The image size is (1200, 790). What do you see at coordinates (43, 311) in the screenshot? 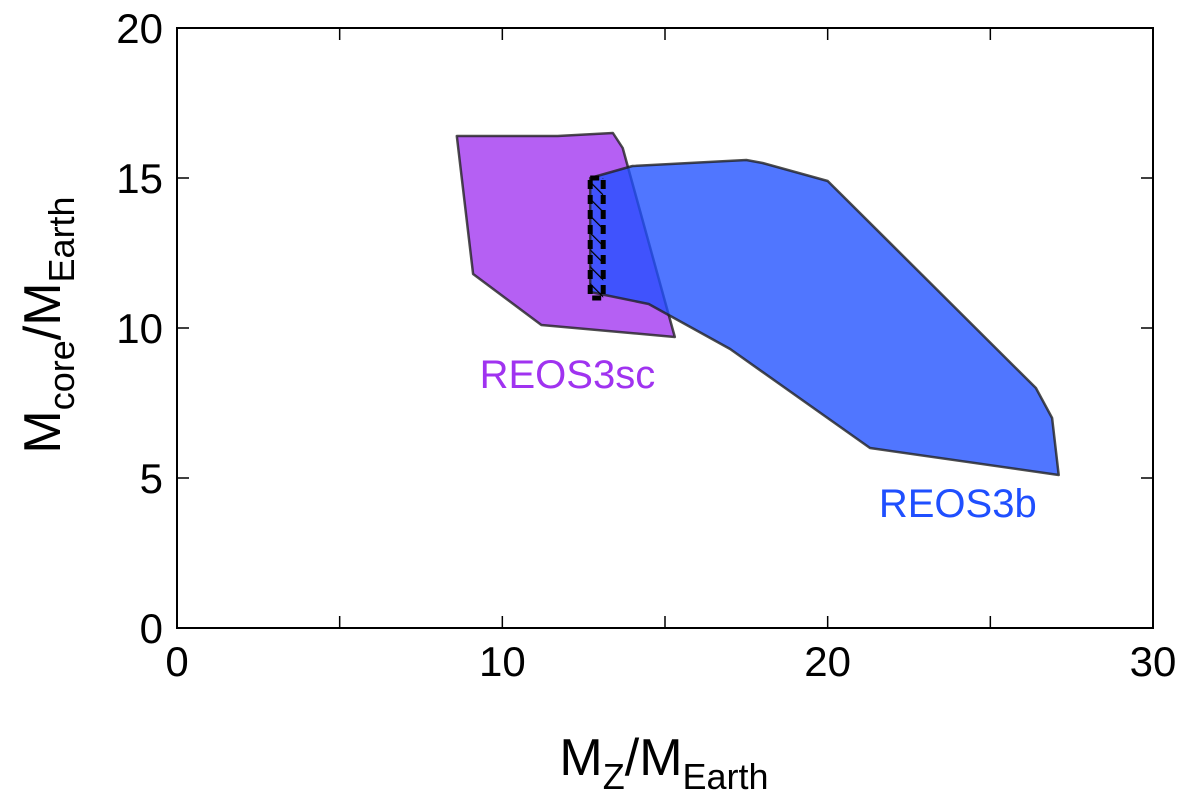
I see `y-axis-slash: /M` at bounding box center [43, 311].